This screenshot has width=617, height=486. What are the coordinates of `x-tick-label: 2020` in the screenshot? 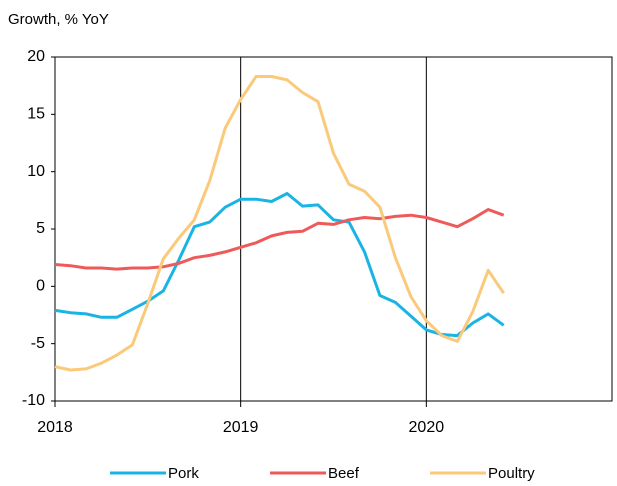 It's located at (427, 427).